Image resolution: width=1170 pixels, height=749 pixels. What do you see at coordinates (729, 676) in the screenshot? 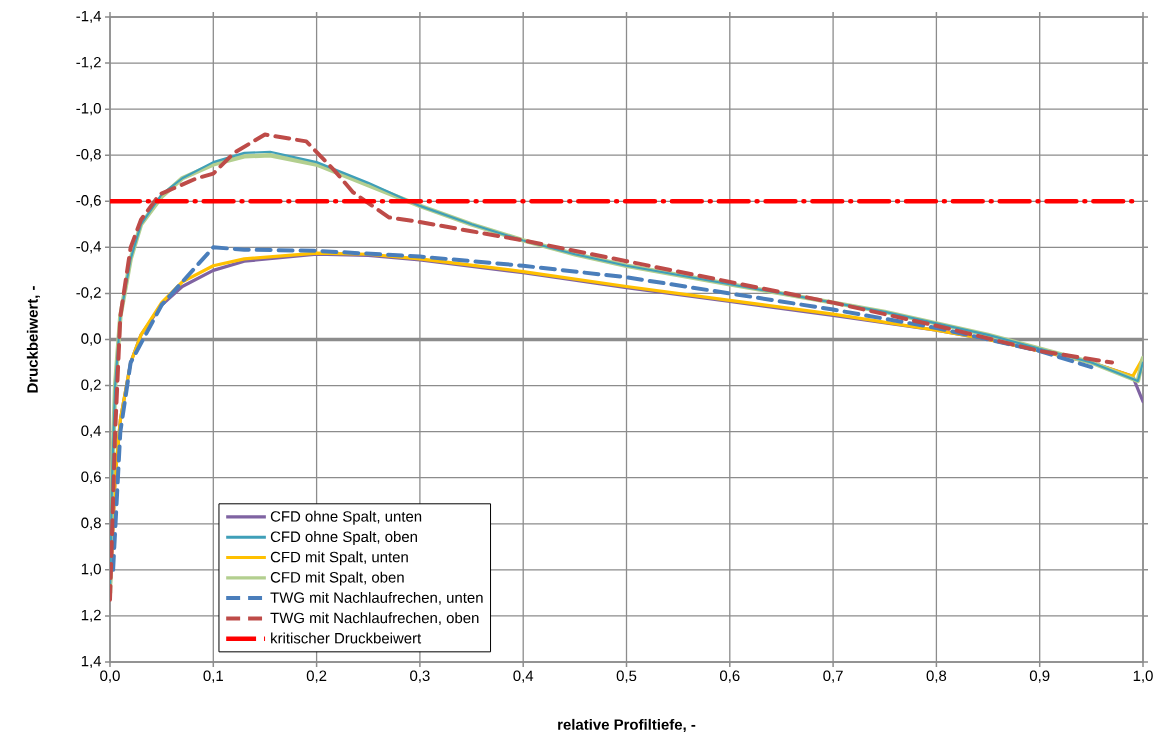
I see `x-tick-label: 0,6` at bounding box center [729, 676].